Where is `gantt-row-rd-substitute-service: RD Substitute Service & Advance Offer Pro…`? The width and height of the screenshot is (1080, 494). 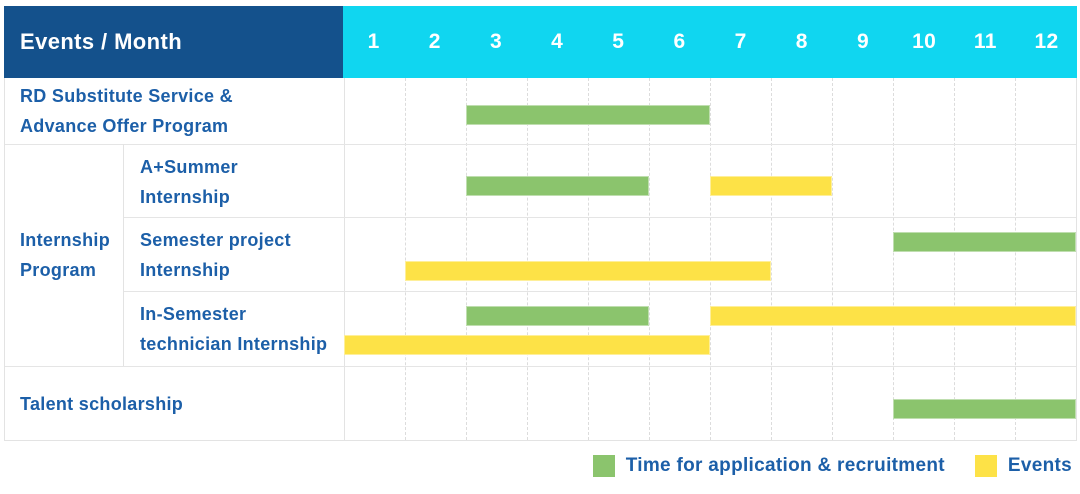 gantt-row-rd-substitute-service: RD Substitute Service & Advance Offer Pro… is located at coordinates (540, 111).